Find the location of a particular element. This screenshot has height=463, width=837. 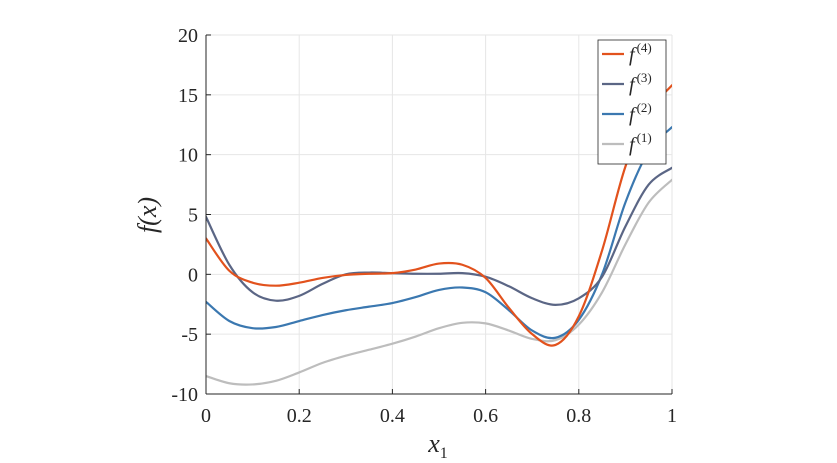

x-tick-label: 0.4 is located at coordinates (392, 416).